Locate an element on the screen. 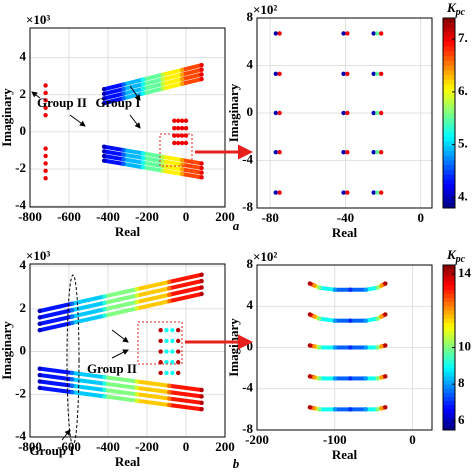 The image size is (474, 474). y-tick-label: 4 is located at coordinates (23, 56).